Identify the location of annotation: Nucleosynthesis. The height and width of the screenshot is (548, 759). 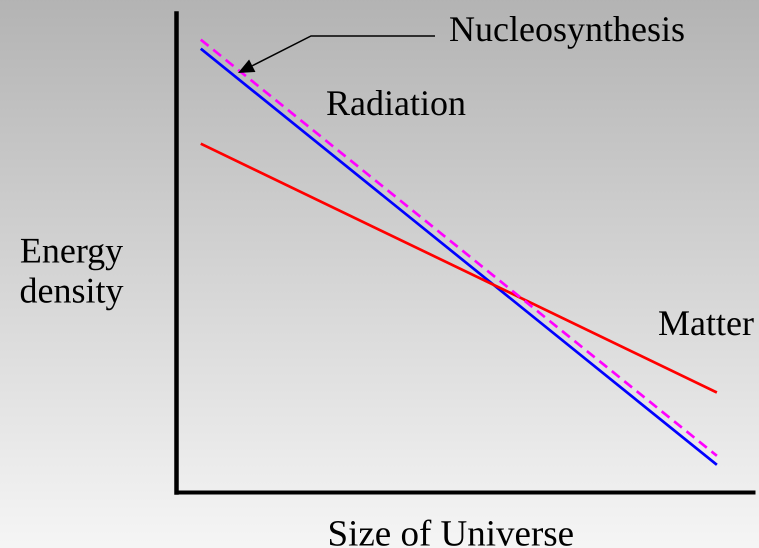
(567, 29).